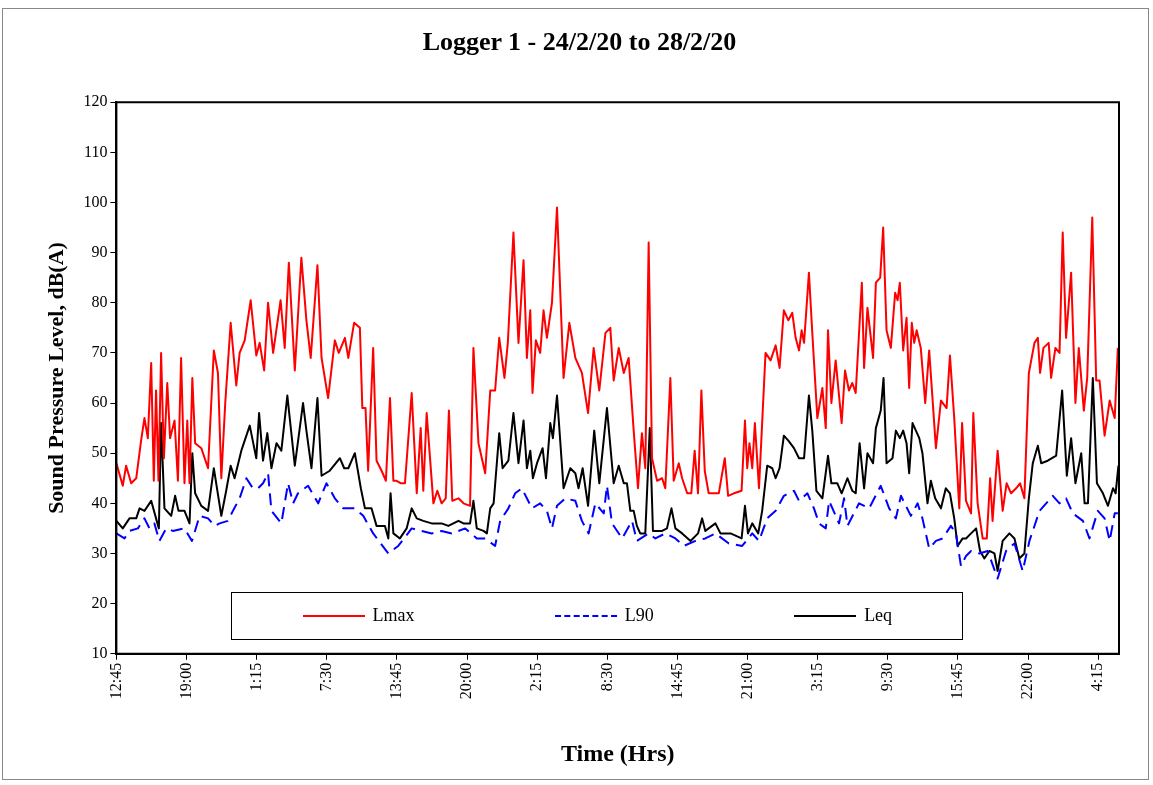 This screenshot has height=785, width=1153. What do you see at coordinates (55, 378) in the screenshot?
I see `y-axis-title: Sound Pressure Level, dB(A)` at bounding box center [55, 378].